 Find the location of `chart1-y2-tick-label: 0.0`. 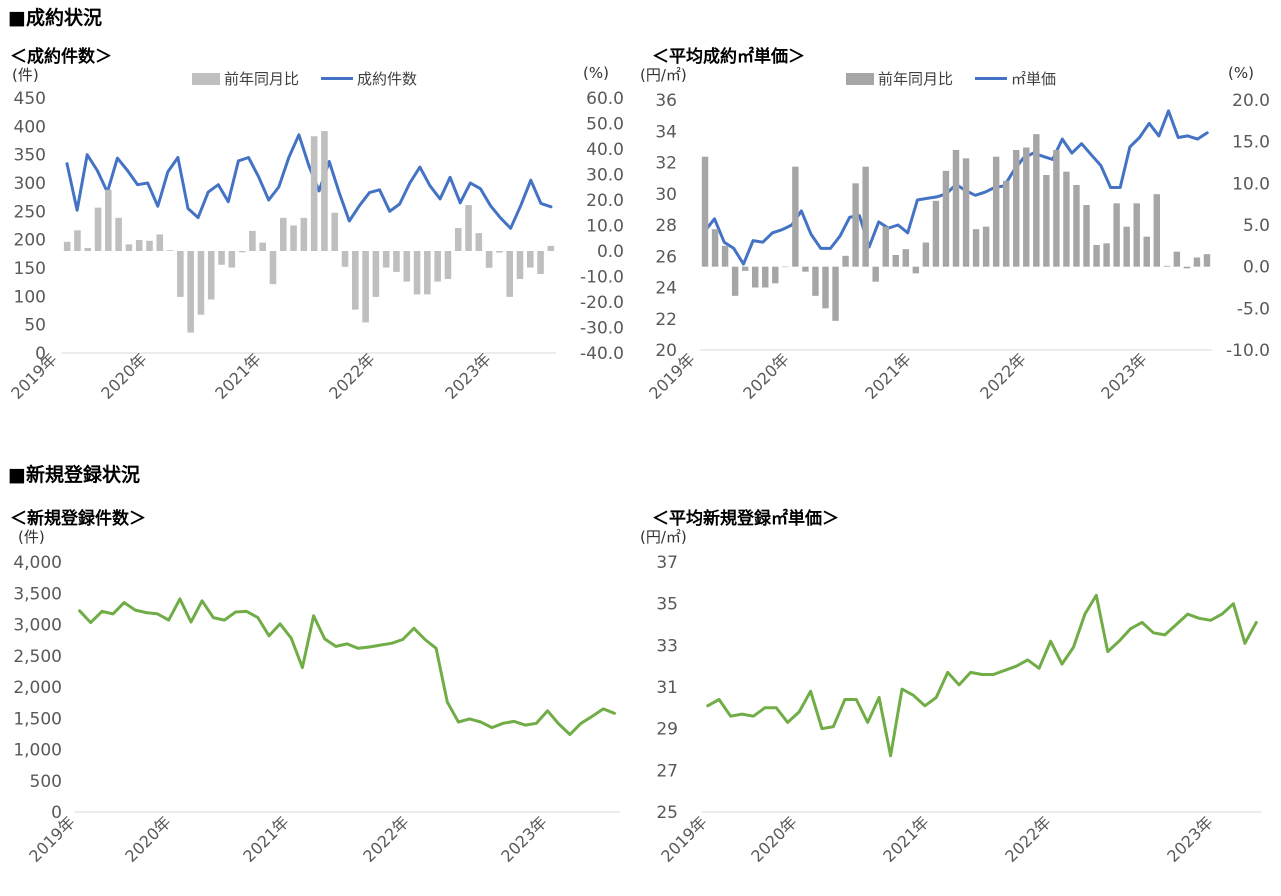

chart1-y2-tick-label: 0.0 is located at coordinates (610, 252).